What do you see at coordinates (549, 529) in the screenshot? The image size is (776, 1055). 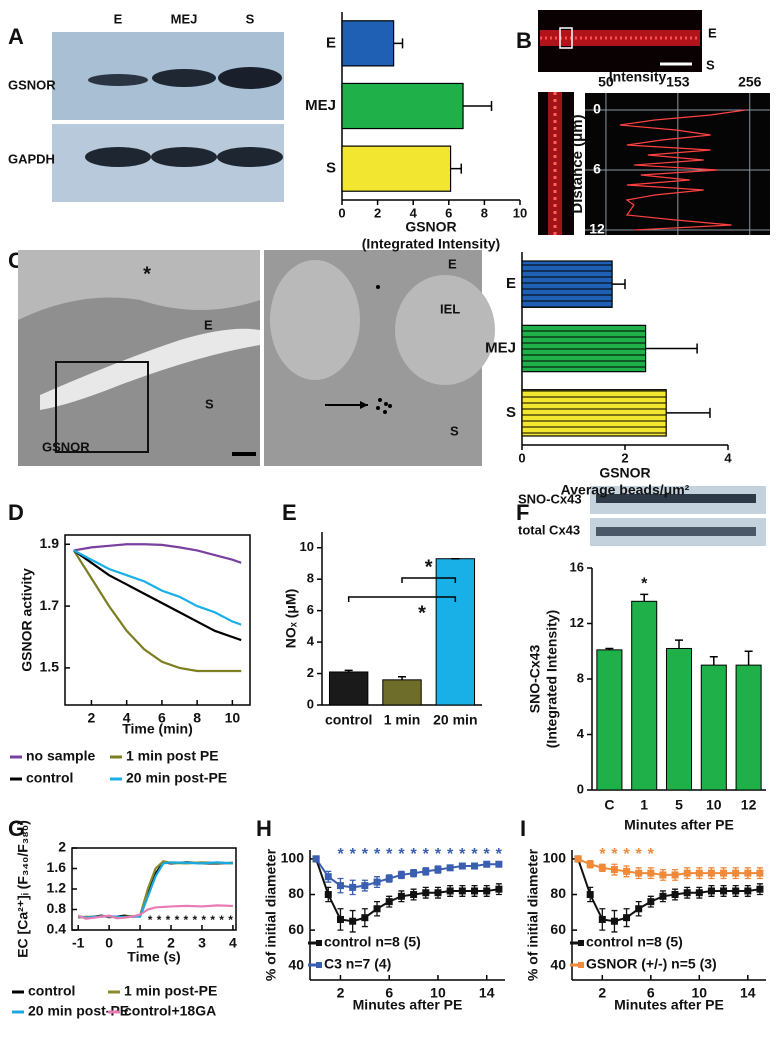 I see `row-label: total Cx43` at bounding box center [549, 529].